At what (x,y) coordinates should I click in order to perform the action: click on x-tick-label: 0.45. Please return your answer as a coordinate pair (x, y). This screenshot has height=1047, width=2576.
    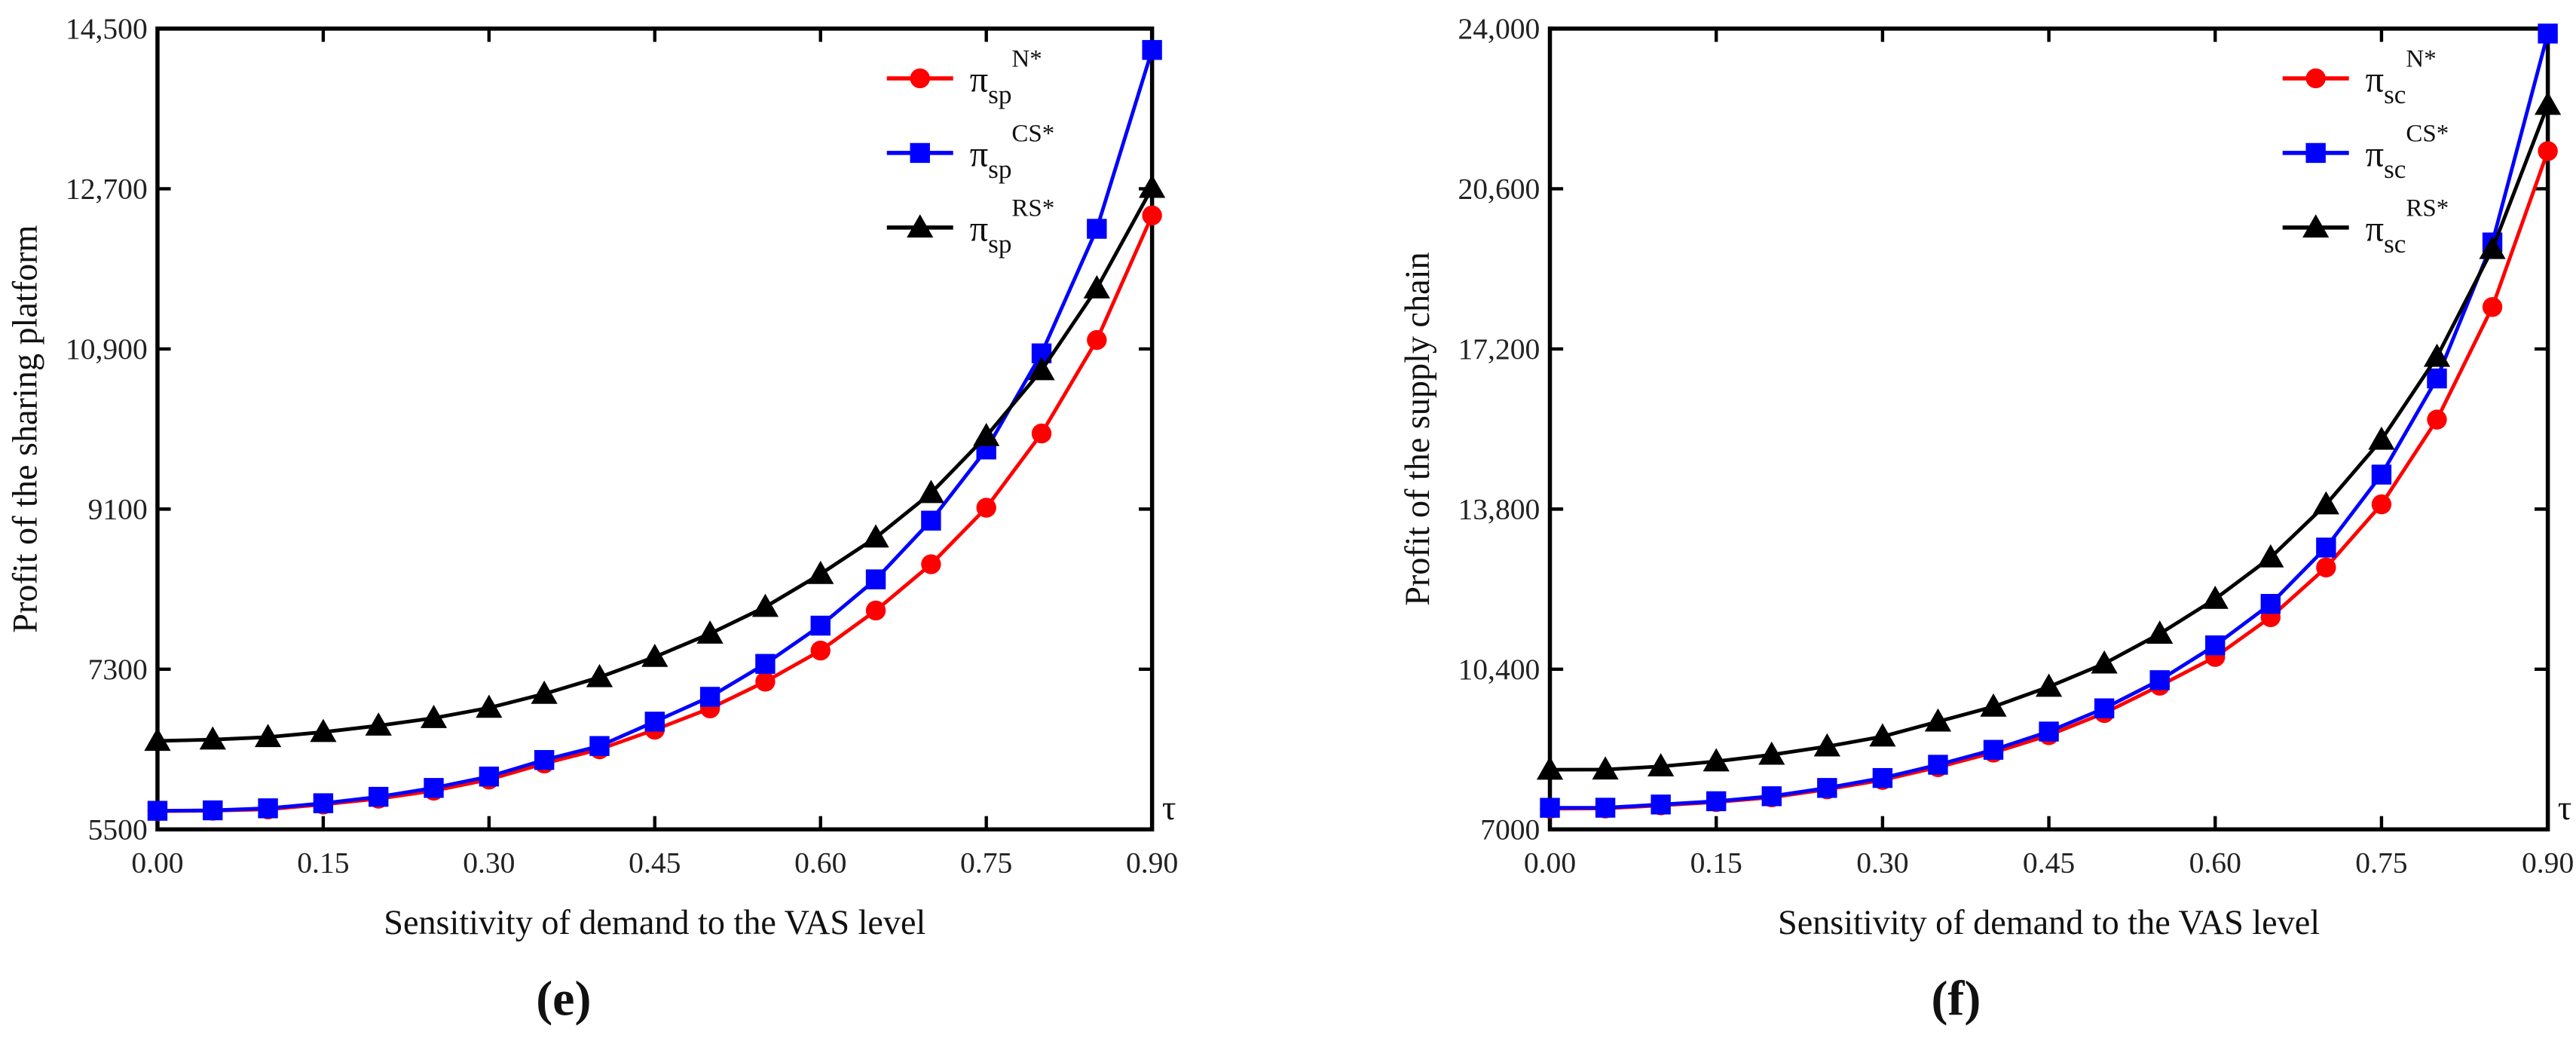
    Looking at the image, I should click on (2049, 862).